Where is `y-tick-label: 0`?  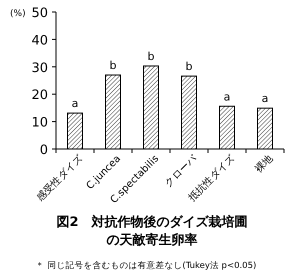 y-tick-label: 0 is located at coordinates (44, 150).